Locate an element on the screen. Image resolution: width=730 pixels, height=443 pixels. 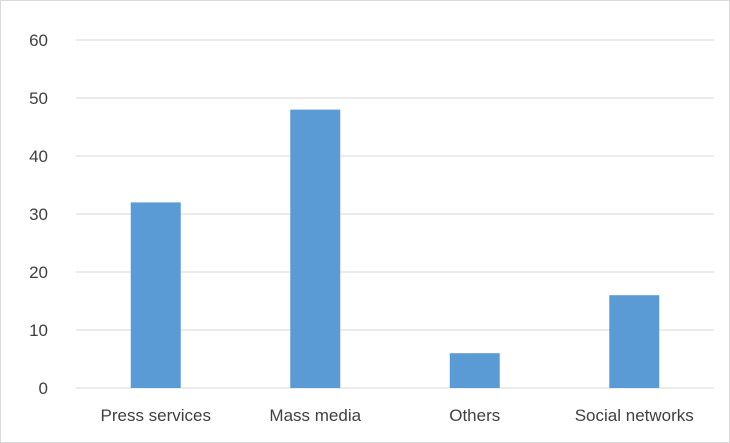
x-tick-label: Mass media is located at coordinates (315, 415).